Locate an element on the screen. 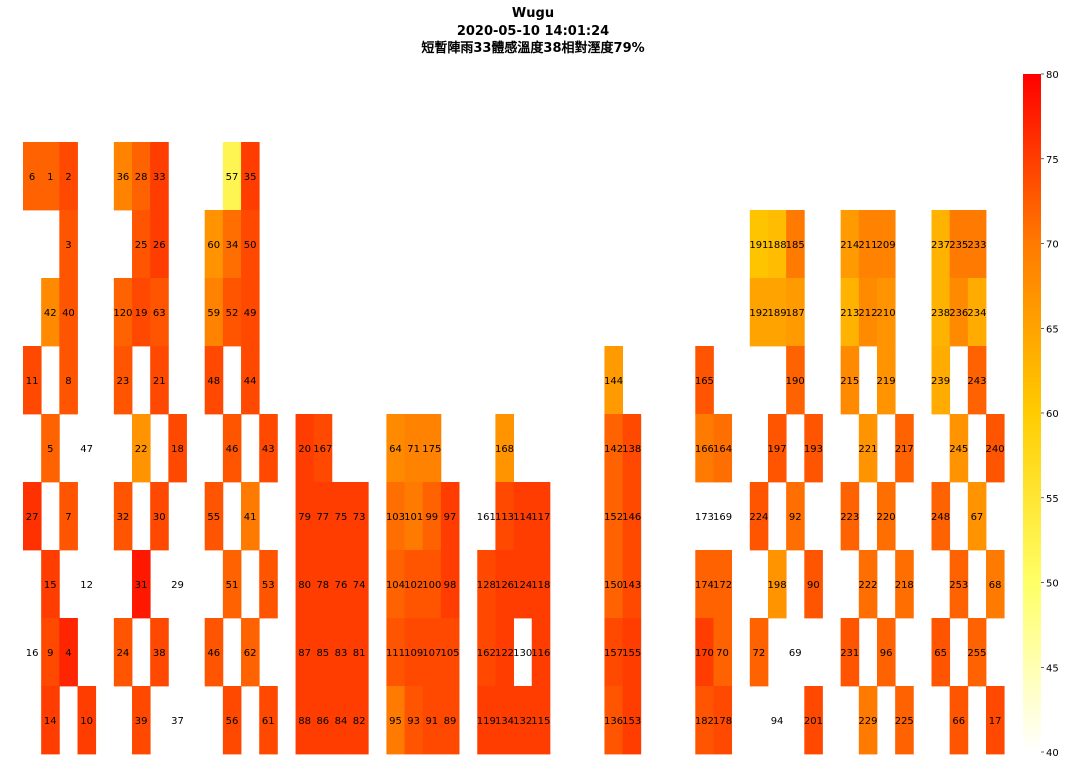 The image size is (1066, 780). colorbar-tick-label: 55 is located at coordinates (1052, 499).